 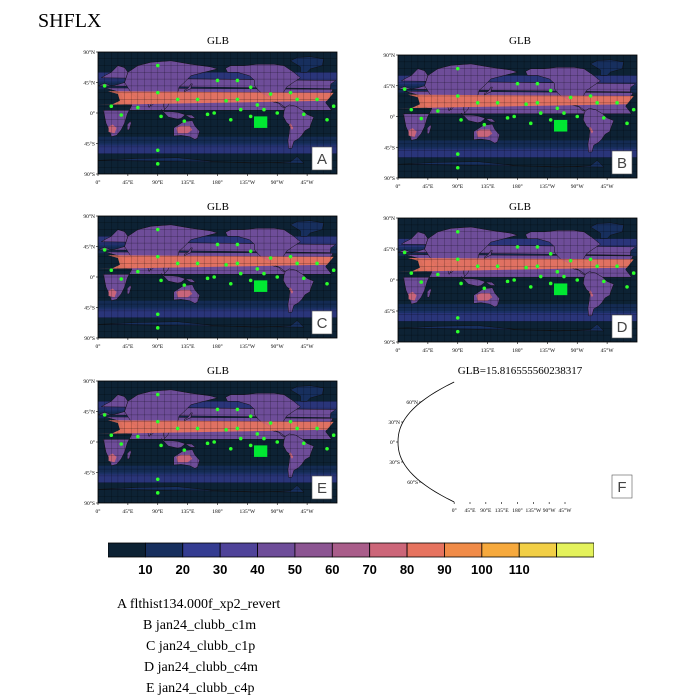 I want to click on lon-tick-label: 90°E, so click(x=158, y=182).